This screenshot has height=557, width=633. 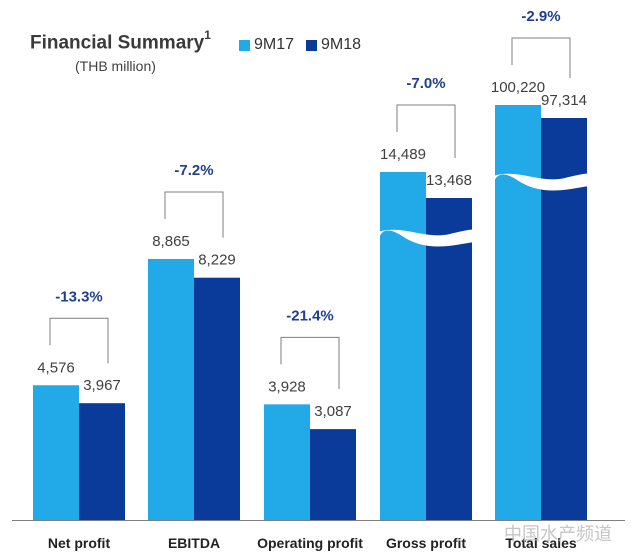 What do you see at coordinates (333, 474) in the screenshot?
I see `bar-operating-profit-9m18` at bounding box center [333, 474].